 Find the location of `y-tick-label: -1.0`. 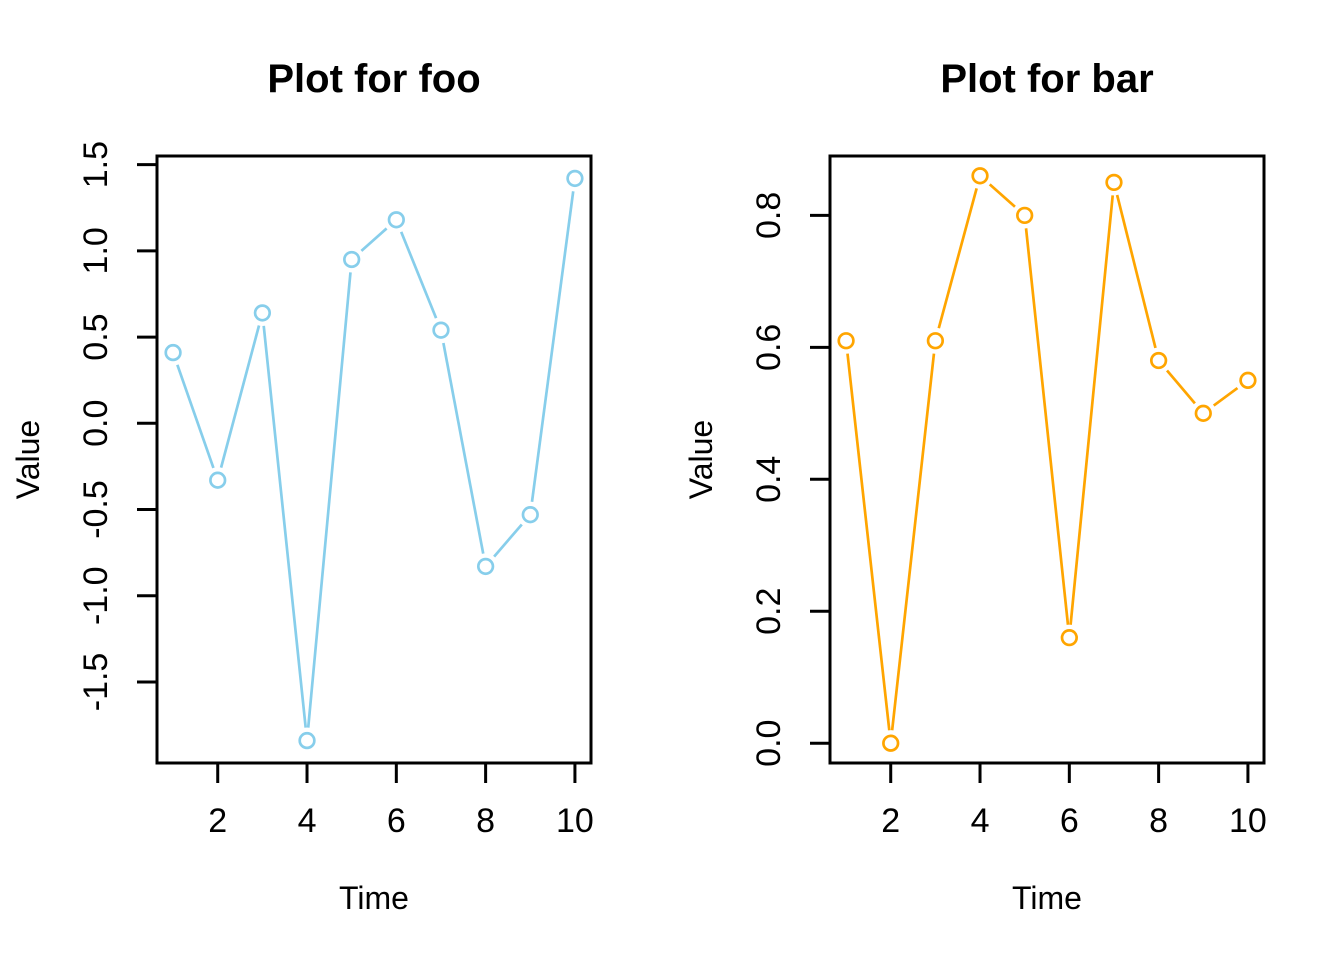

y-tick-label: -1.0 is located at coordinates (96, 595).